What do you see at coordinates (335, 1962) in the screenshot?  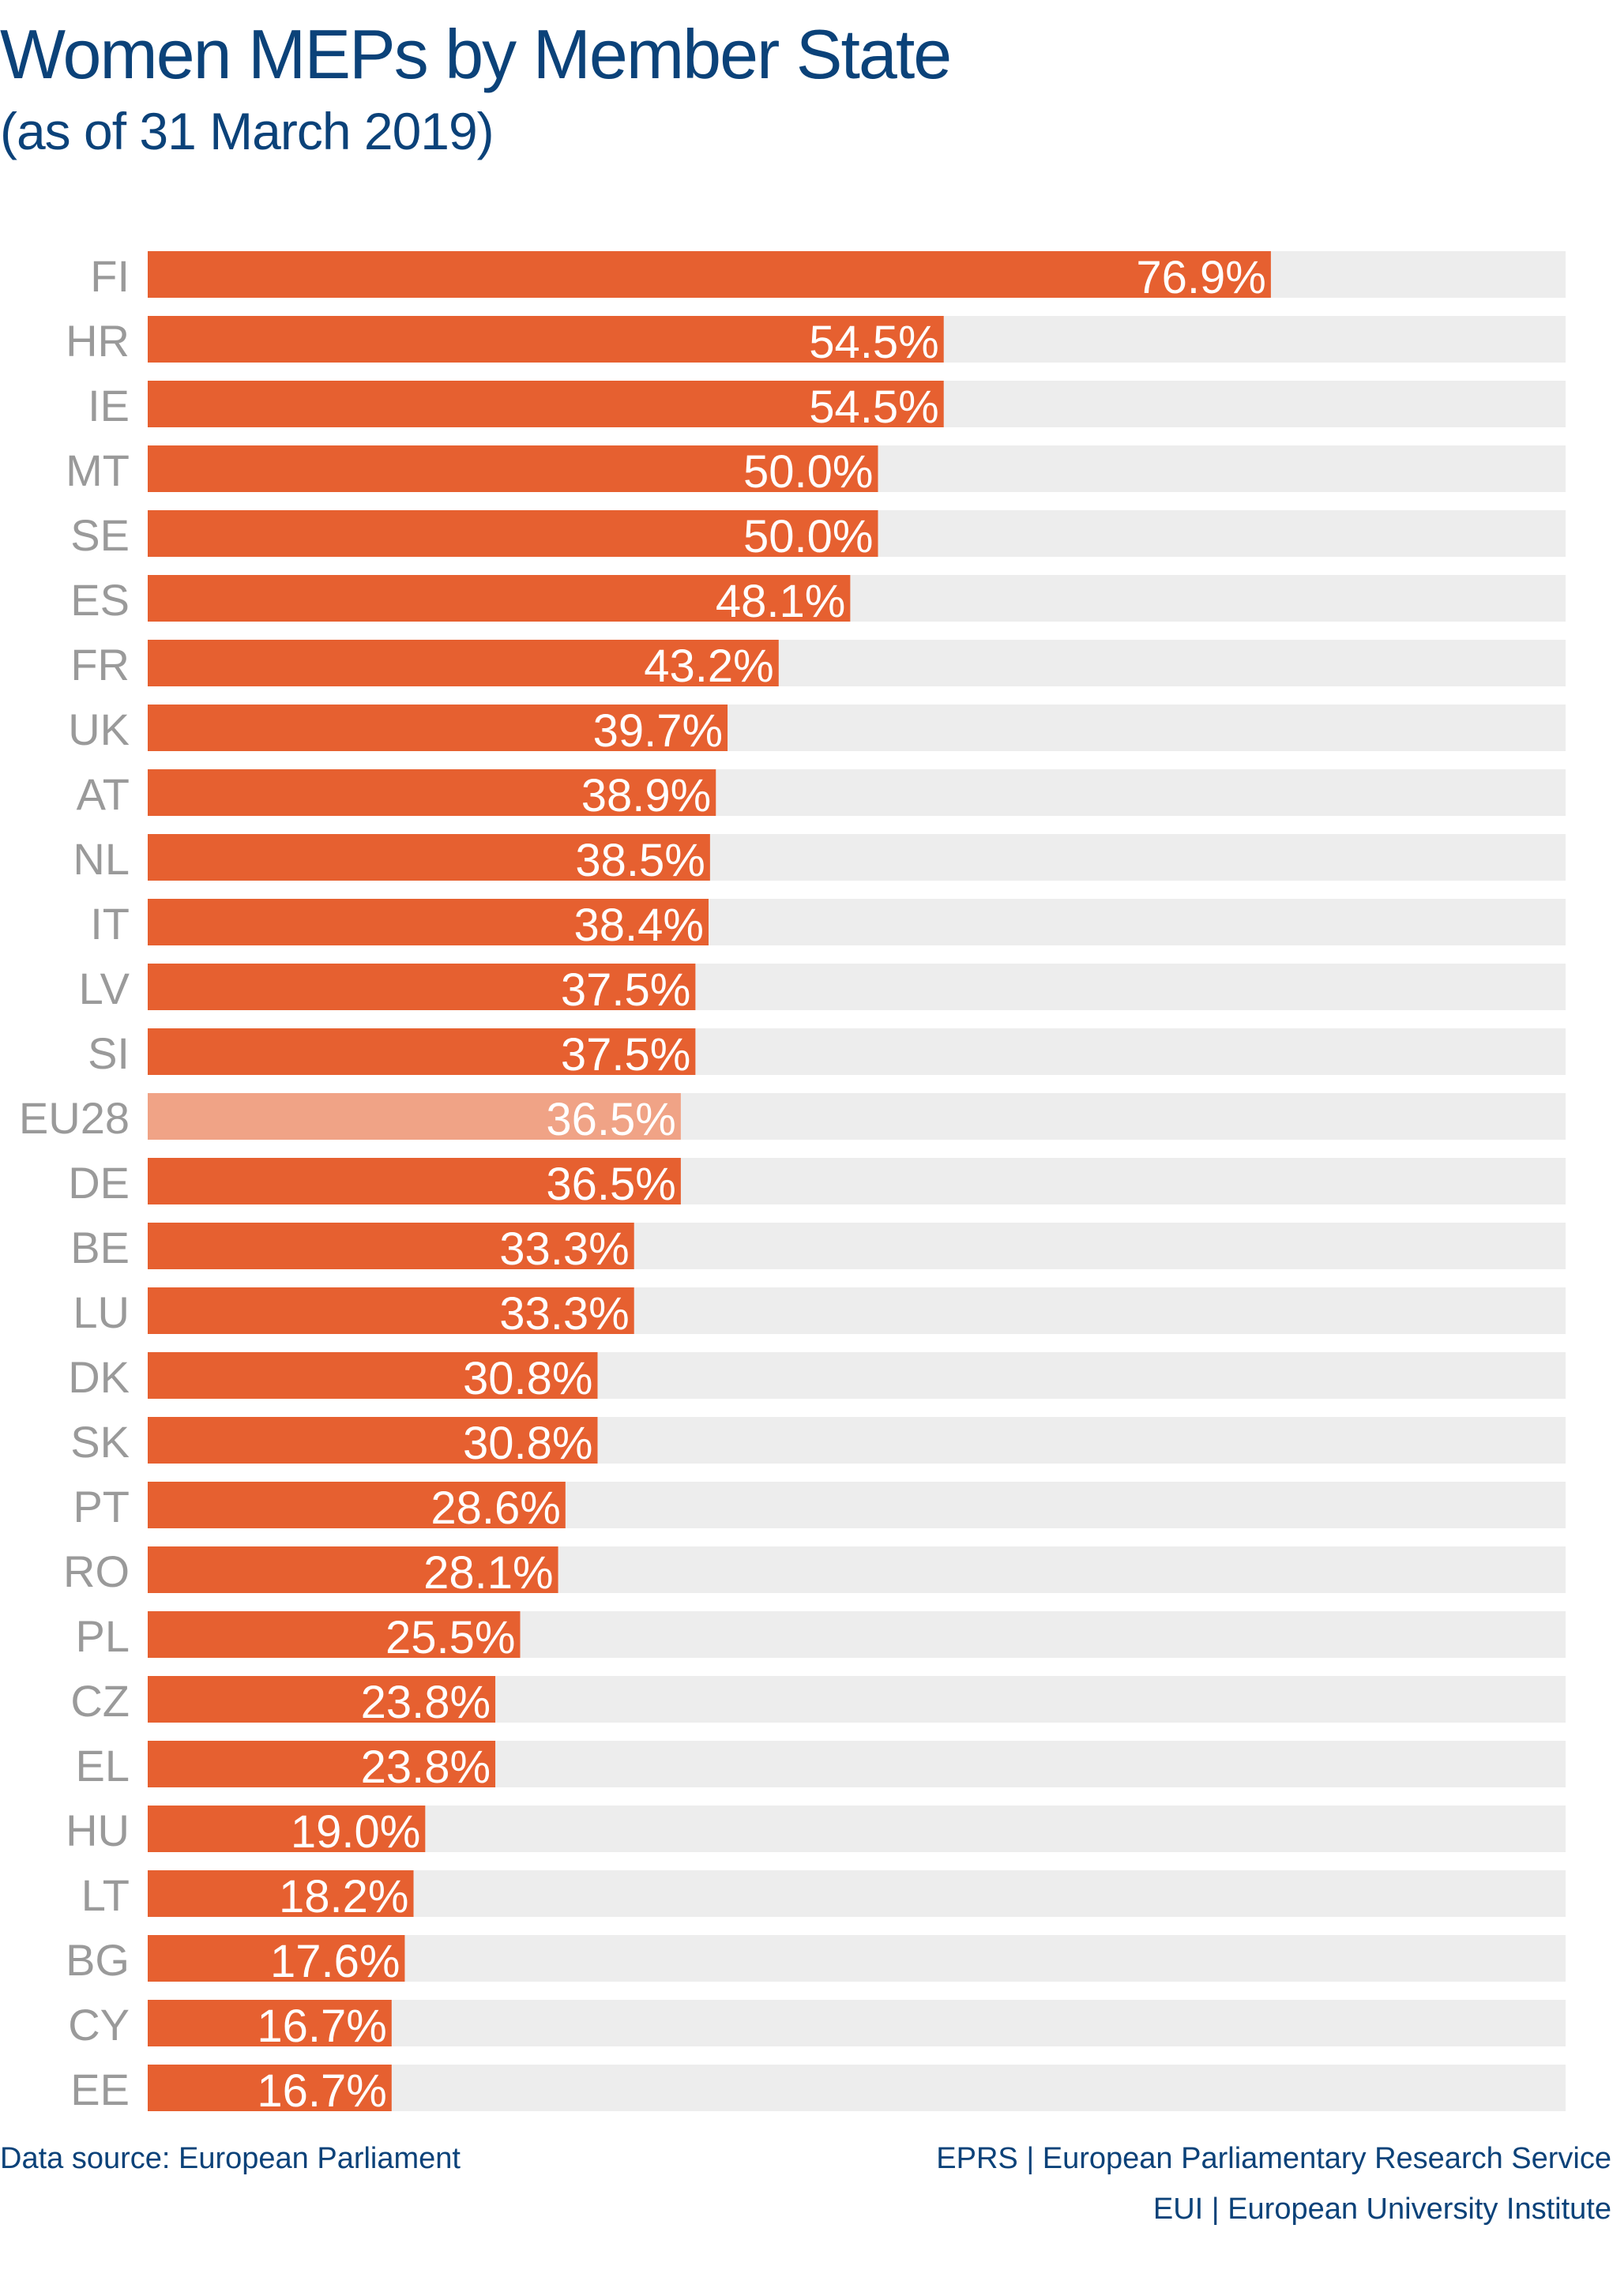 I see `value-label: 17.6%` at bounding box center [335, 1962].